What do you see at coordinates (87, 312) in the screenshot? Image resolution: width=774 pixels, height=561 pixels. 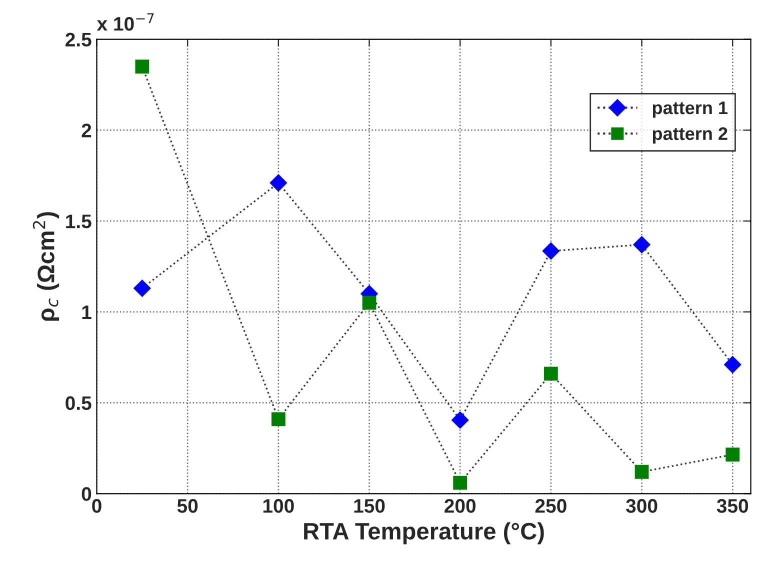 I see `y-tick-label: 1` at bounding box center [87, 312].